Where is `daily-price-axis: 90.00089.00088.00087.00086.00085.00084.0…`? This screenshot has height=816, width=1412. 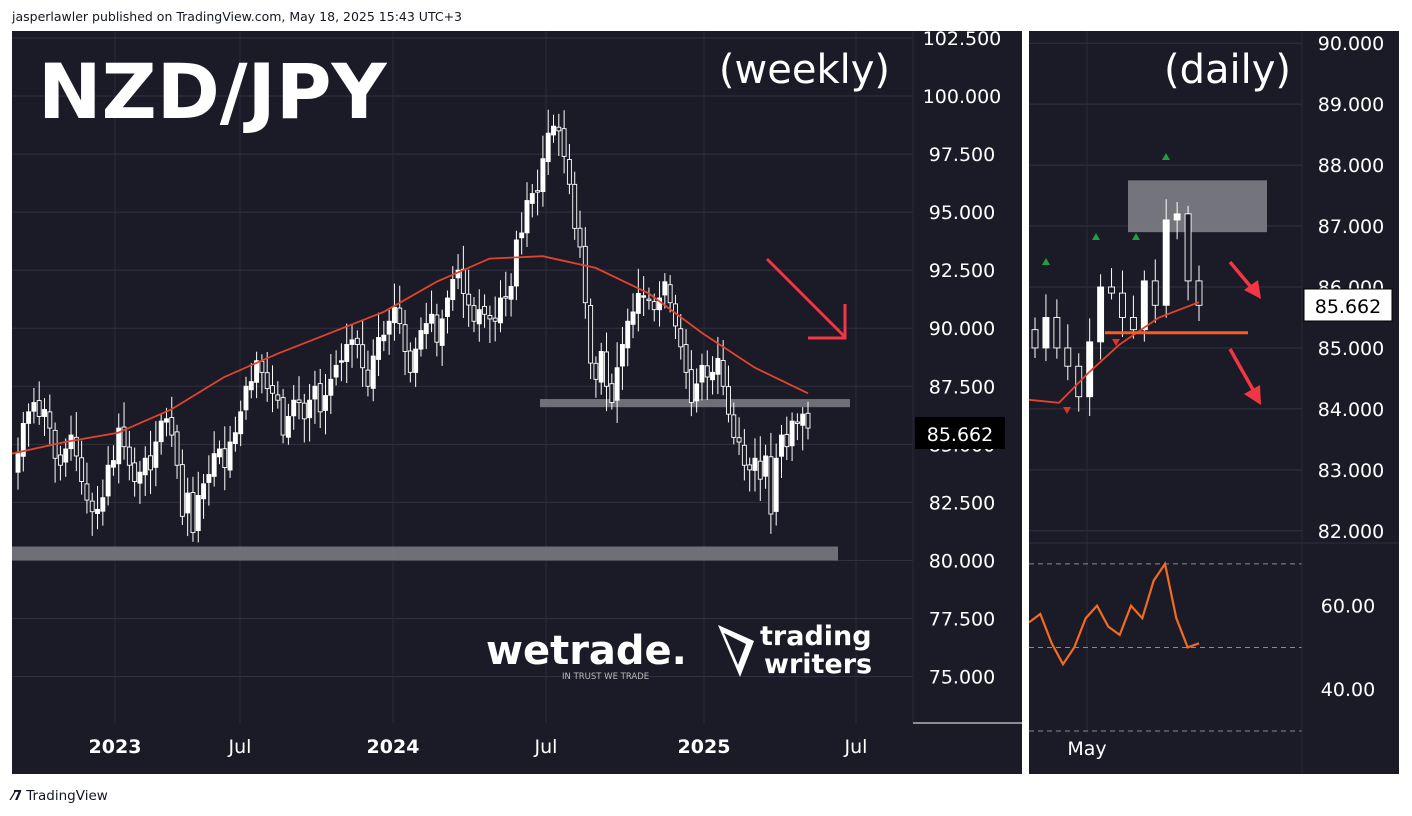 daily-price-axis: 90.00089.00088.00087.00086.00085.00084.0… is located at coordinates (1351, 288).